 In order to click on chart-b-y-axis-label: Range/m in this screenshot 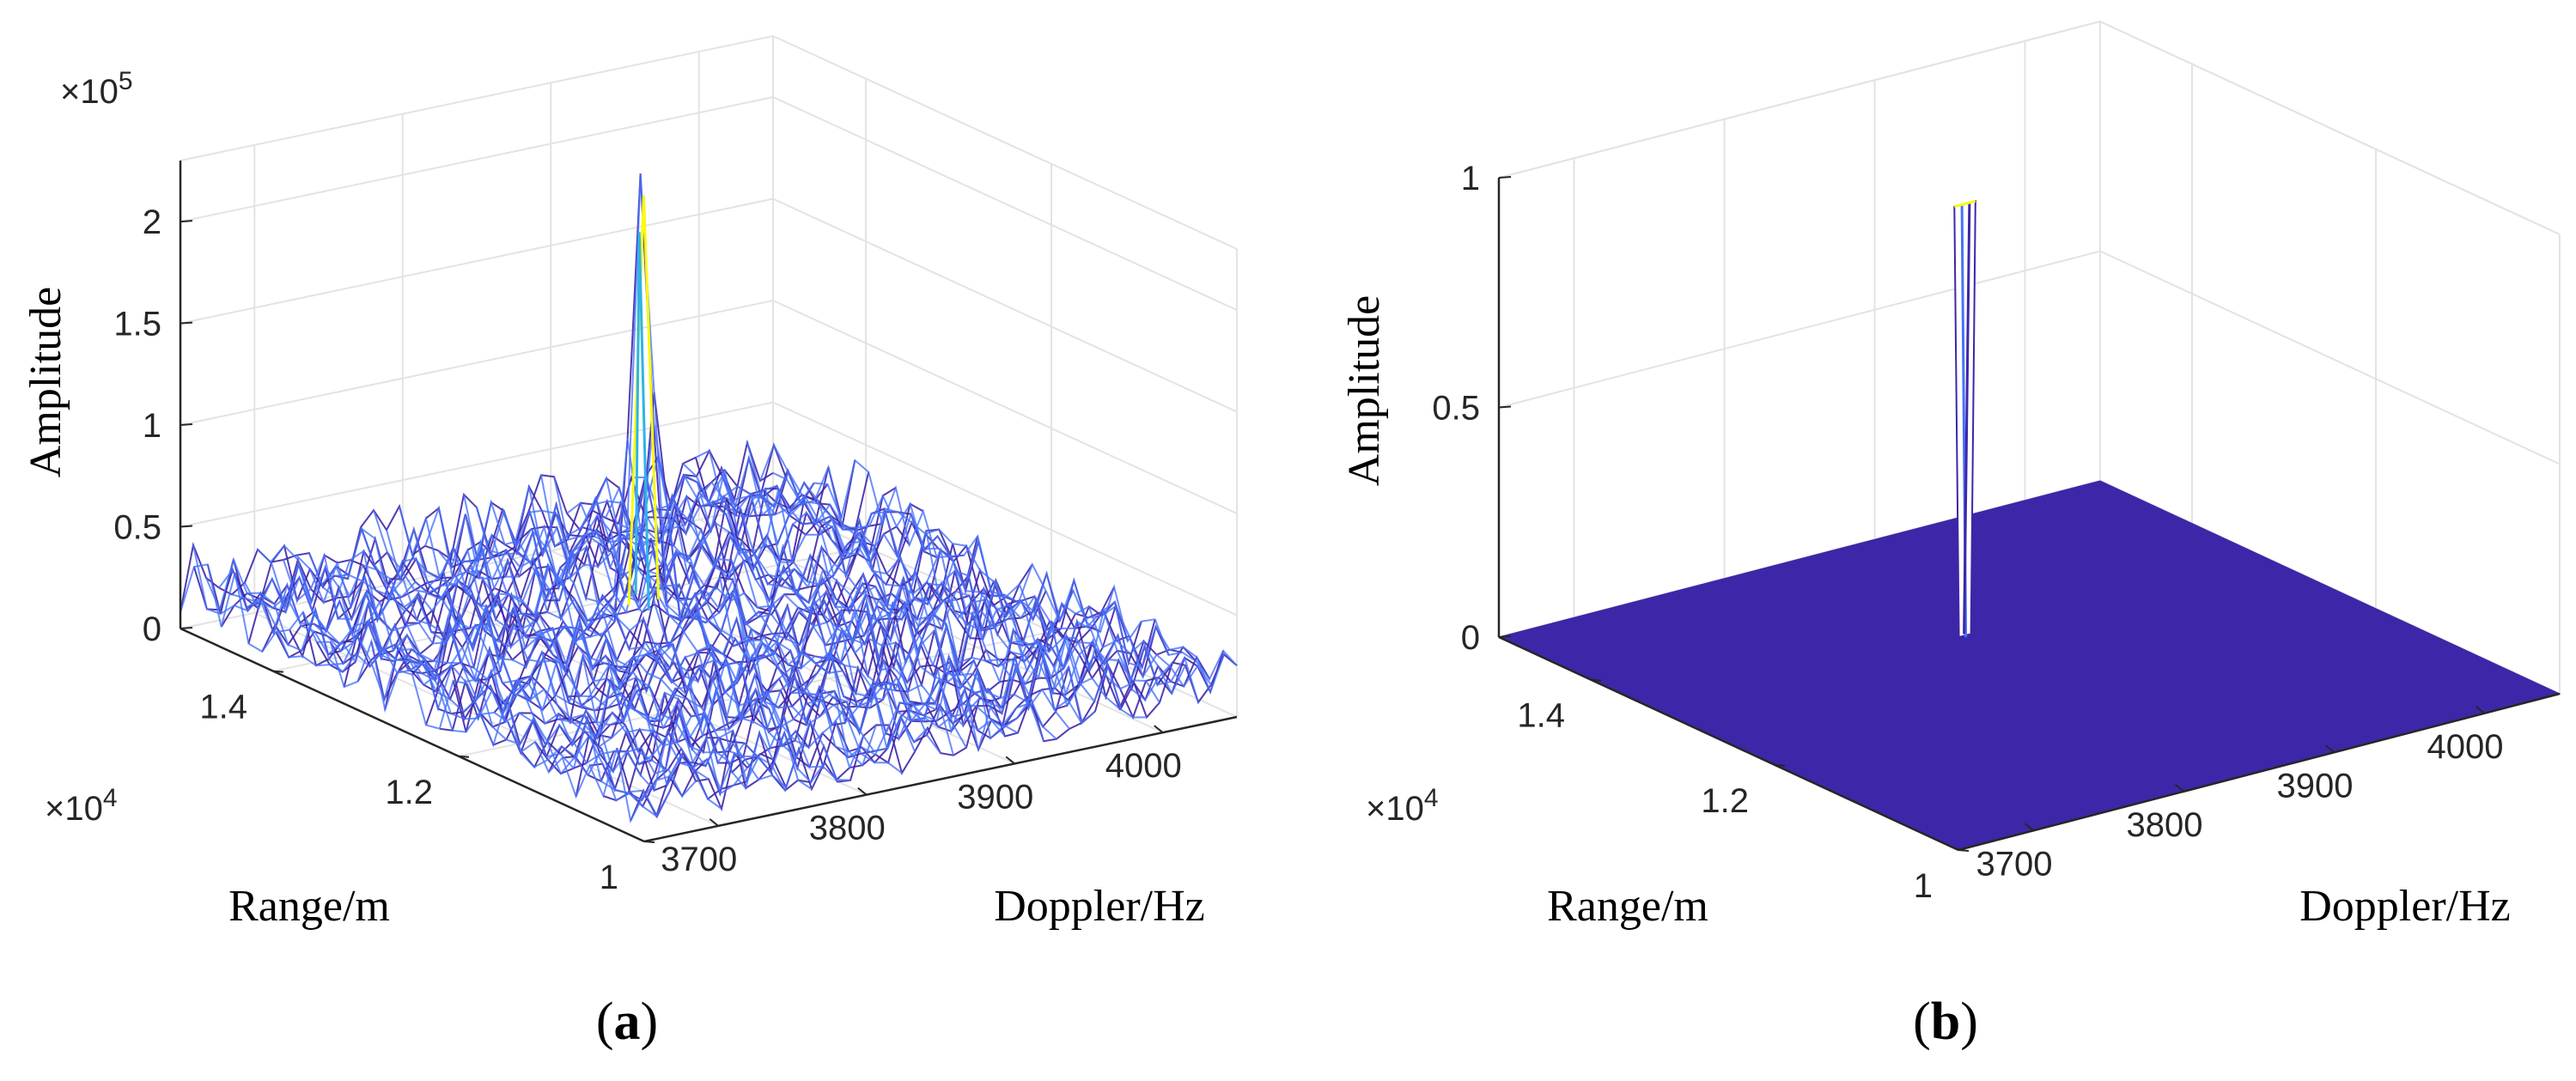, I will do `click(1627, 906)`.